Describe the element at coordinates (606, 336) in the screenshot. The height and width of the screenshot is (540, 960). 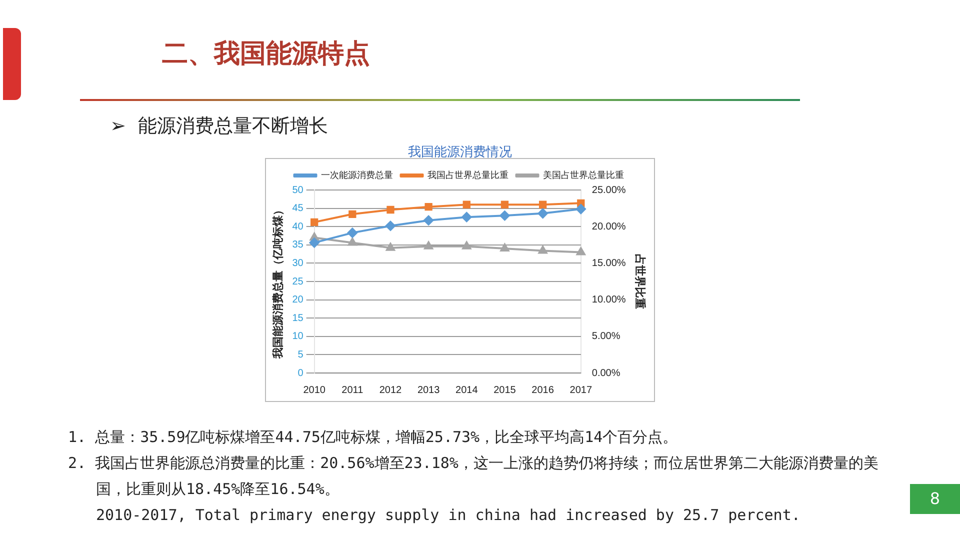
I see `y2-tick-label: 5.00%` at that location.